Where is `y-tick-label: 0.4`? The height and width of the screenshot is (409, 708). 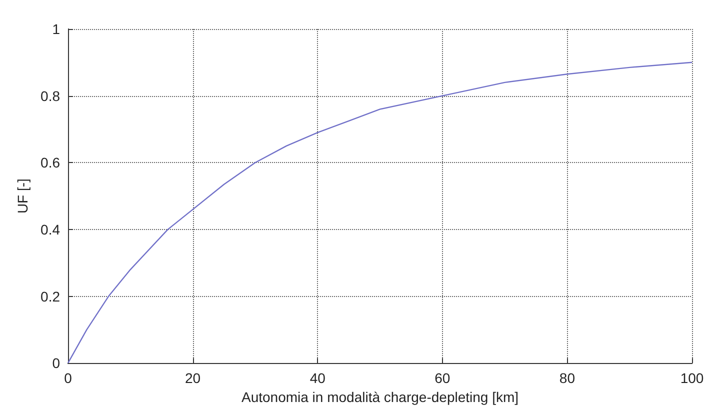
y-tick-label: 0.4 is located at coordinates (50, 229).